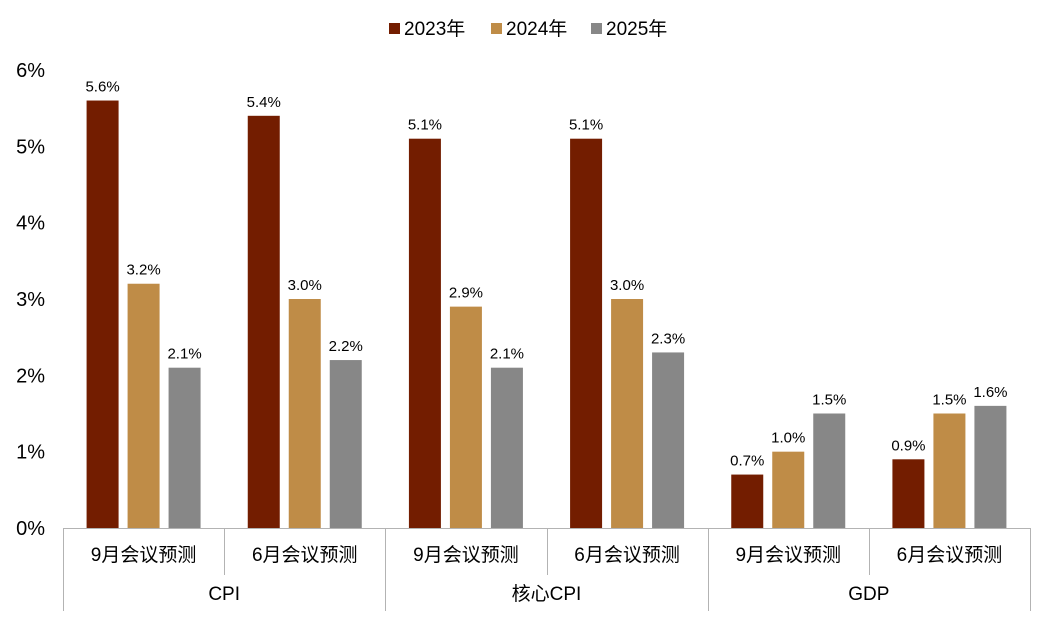 This screenshot has width=1054, height=621. Describe the element at coordinates (668, 338) in the screenshot. I see `data-label: 2.3%` at that location.